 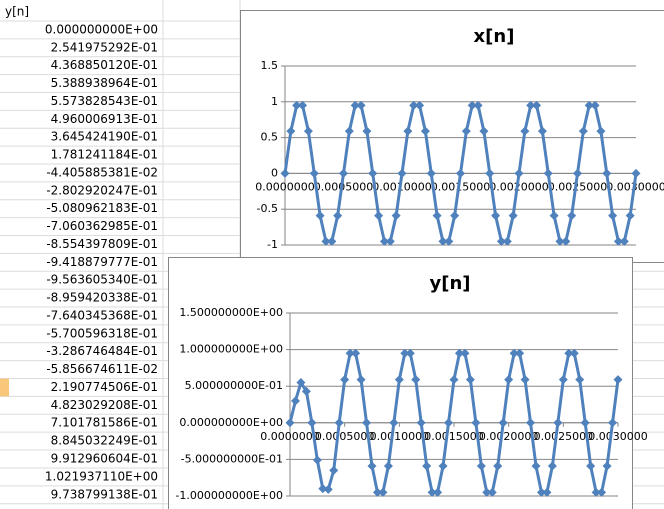 I want to click on y-tick-label: 1.500000000E+00, so click(x=231, y=312).